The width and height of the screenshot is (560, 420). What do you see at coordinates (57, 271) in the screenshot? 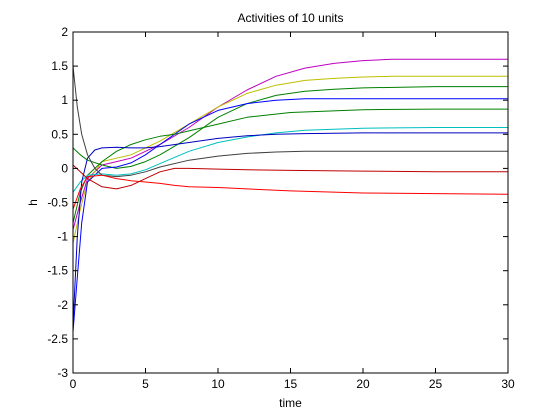
I see `y-tick-label: -1.5` at bounding box center [57, 271].